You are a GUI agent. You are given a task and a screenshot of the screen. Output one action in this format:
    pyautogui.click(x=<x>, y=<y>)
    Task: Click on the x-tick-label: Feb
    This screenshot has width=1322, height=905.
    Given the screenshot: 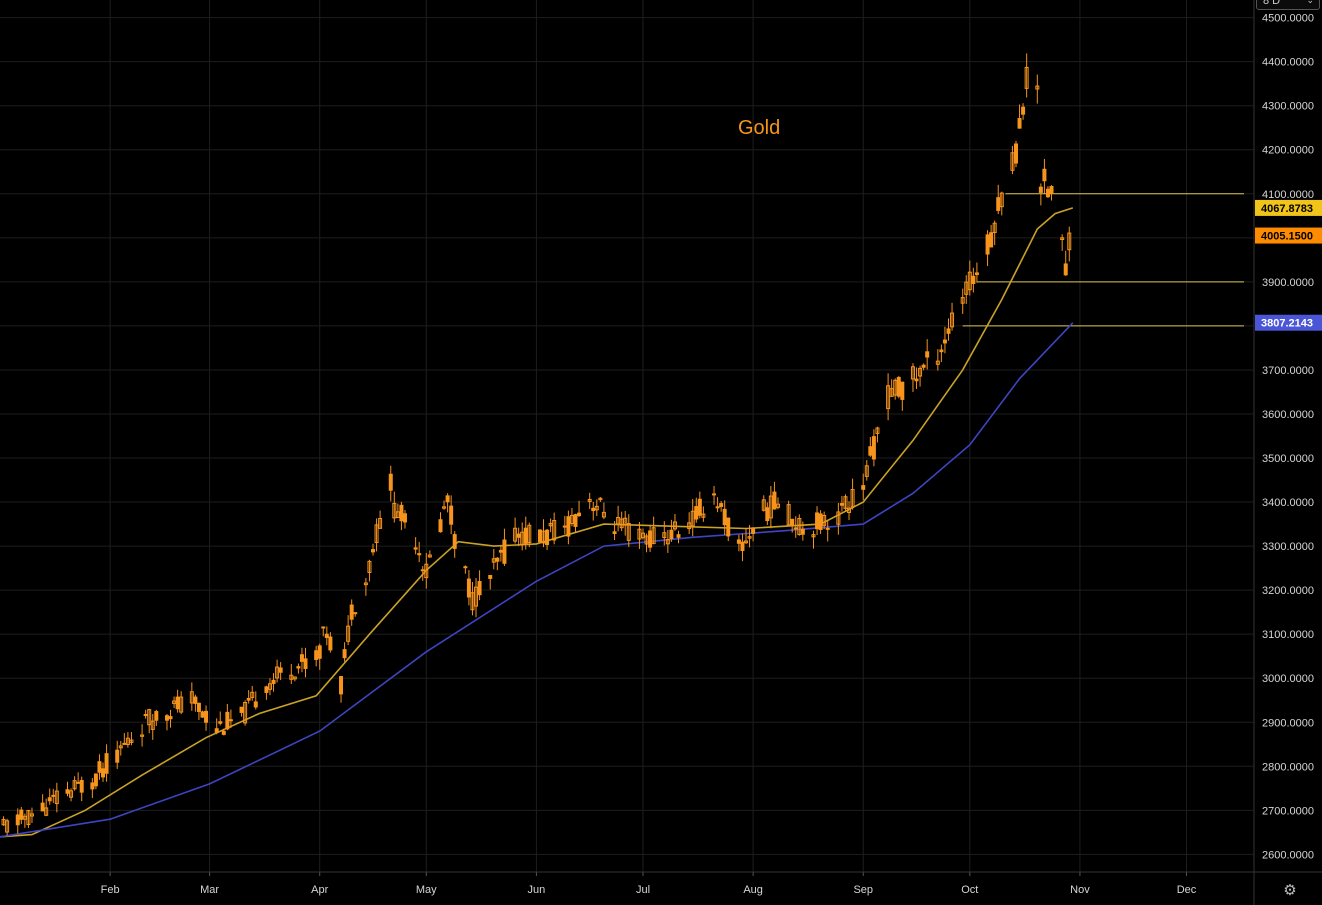 What is the action you would take?
    pyautogui.click(x=110, y=890)
    